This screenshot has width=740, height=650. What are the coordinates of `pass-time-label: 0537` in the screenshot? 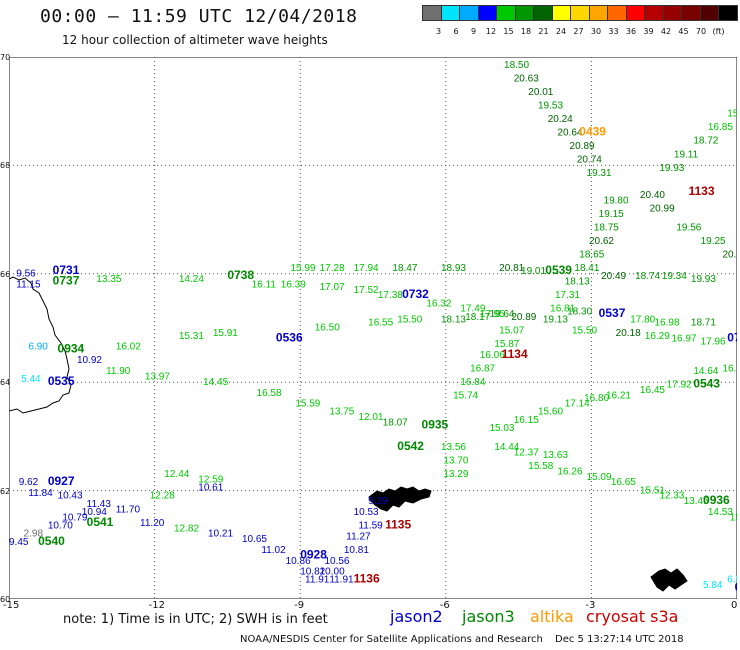 It's located at (612, 313).